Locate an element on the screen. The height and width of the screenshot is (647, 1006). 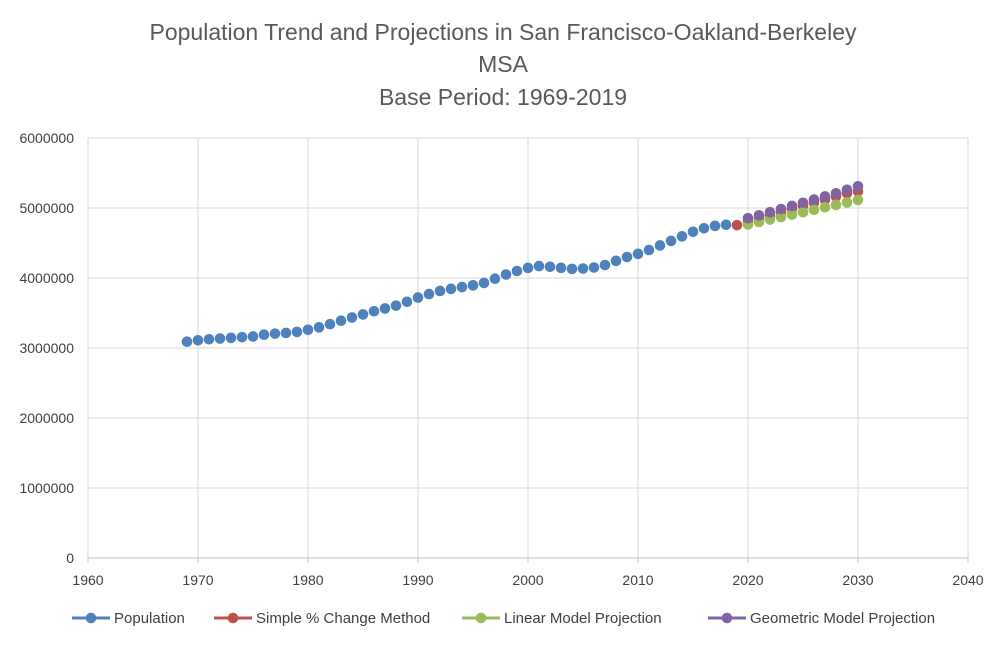
y-tick-label: 1000000 is located at coordinates (46, 488).